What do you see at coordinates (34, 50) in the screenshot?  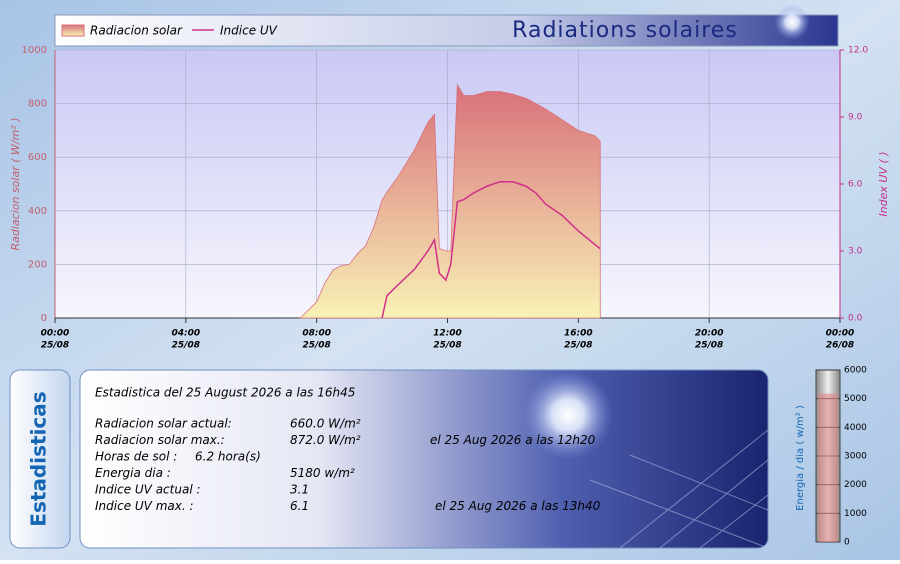 I see `y-tick-label: 1000` at bounding box center [34, 50].